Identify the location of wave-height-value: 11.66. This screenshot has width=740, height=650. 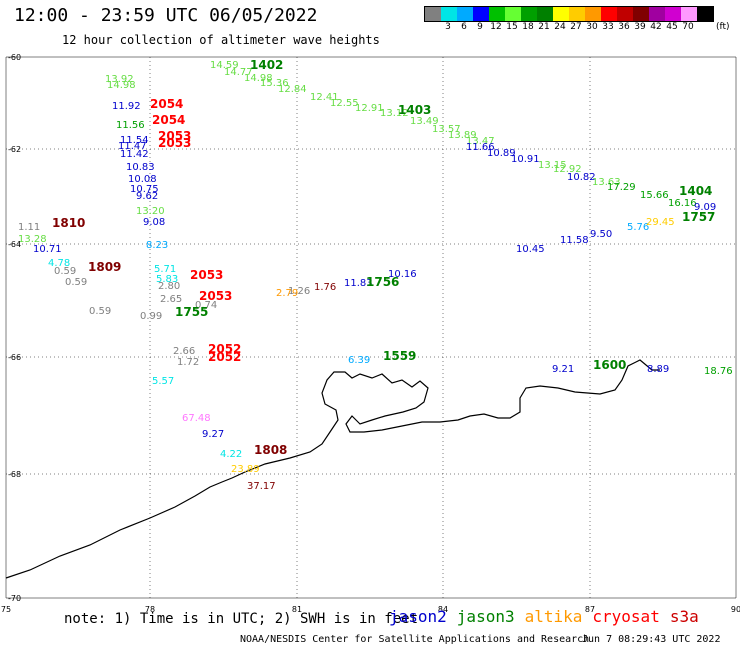
(480, 147).